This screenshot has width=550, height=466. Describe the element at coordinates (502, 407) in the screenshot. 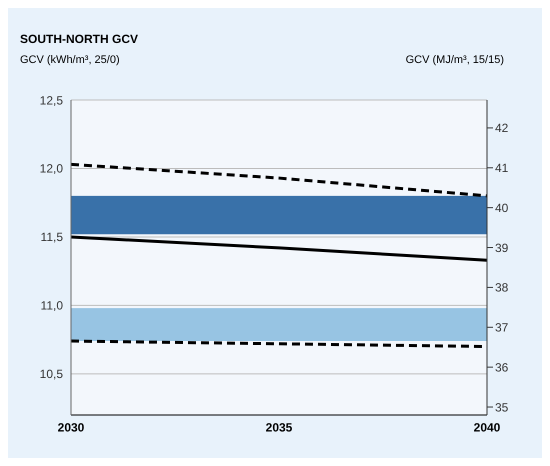

I see `y2-tick-label: 35` at that location.